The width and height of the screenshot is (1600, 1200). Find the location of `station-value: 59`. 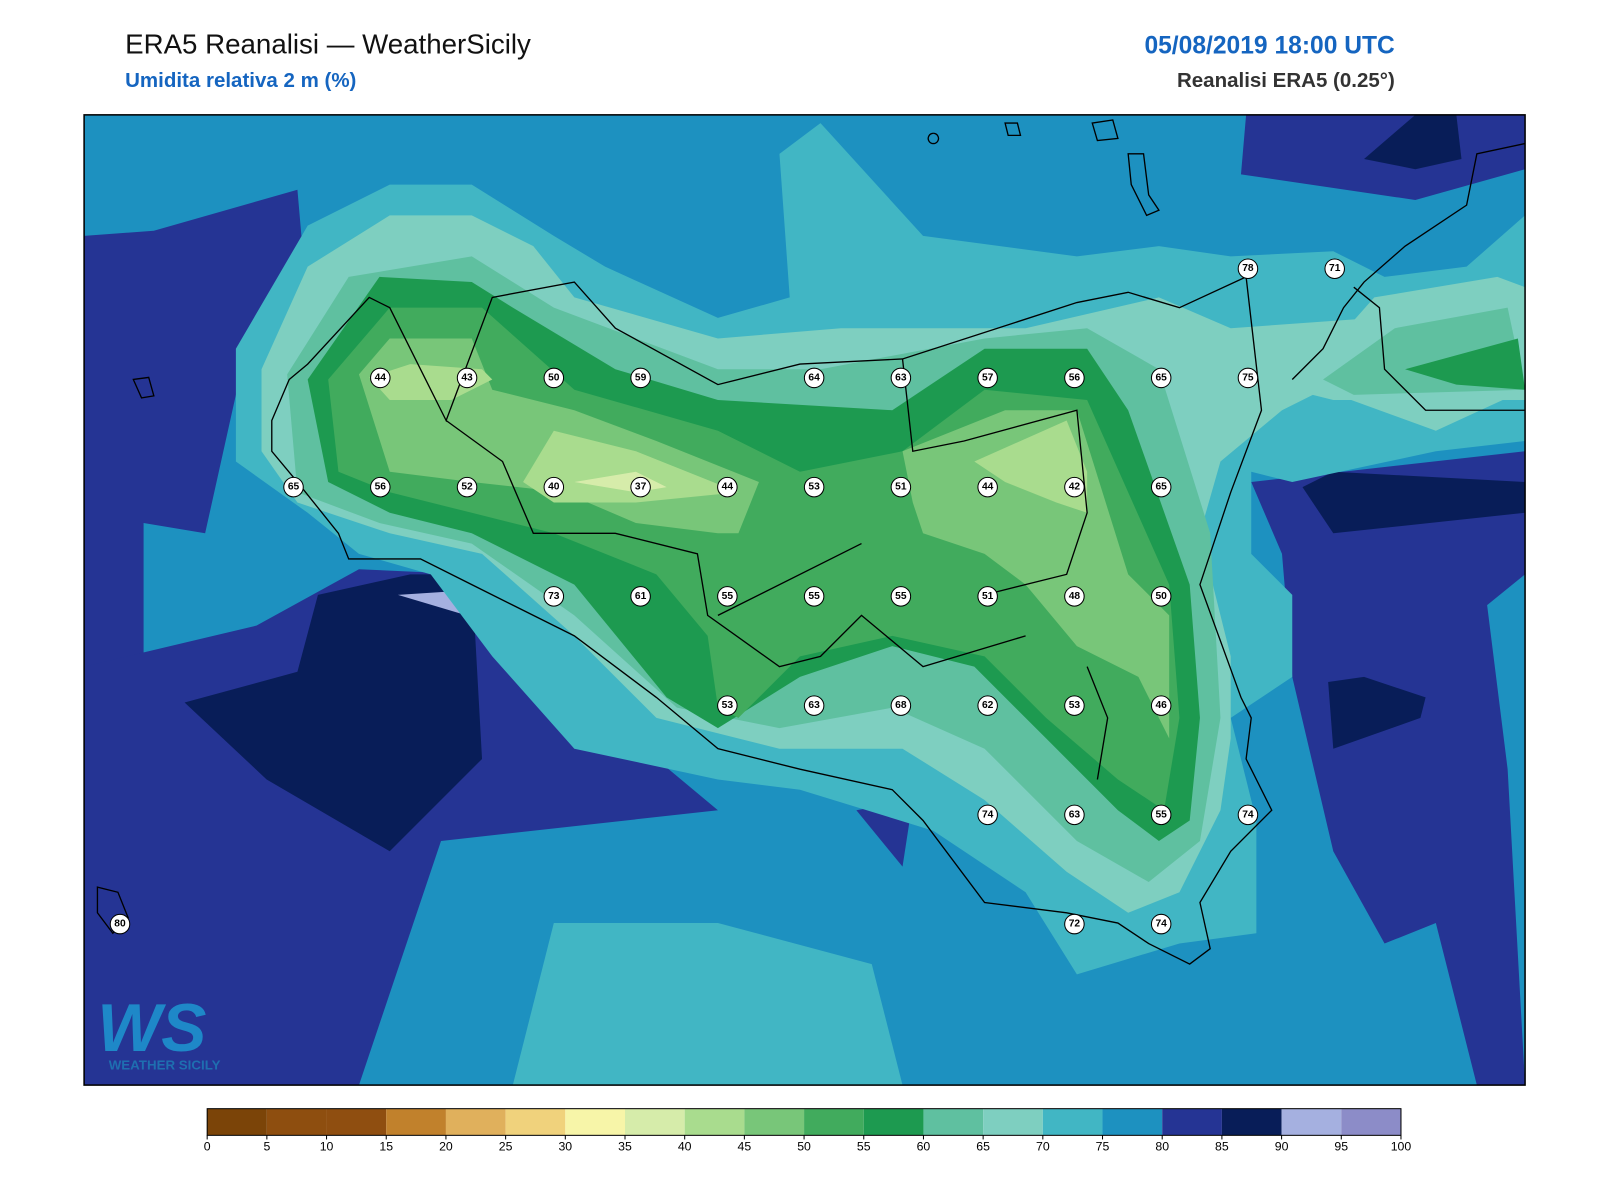

station-value: 59 is located at coordinates (641, 377).